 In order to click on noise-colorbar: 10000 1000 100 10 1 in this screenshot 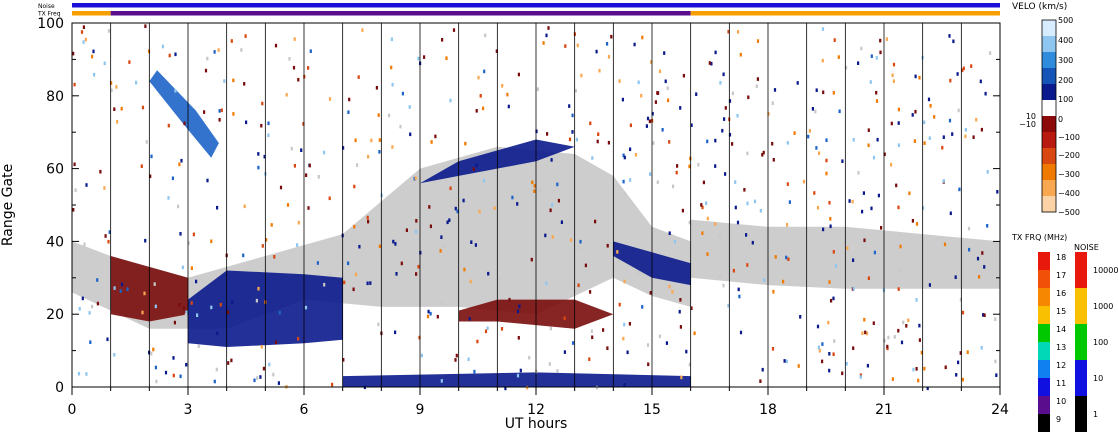, I will do `click(1096, 342)`.